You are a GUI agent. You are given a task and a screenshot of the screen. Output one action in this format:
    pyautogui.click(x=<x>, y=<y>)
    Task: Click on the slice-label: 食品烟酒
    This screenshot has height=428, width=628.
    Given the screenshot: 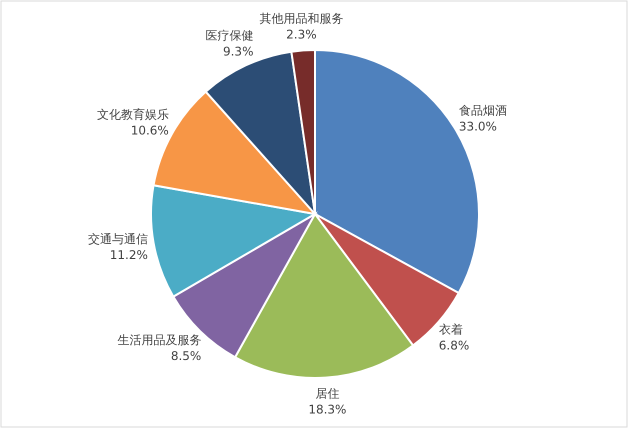 What is the action you would take?
    pyautogui.click(x=482, y=110)
    